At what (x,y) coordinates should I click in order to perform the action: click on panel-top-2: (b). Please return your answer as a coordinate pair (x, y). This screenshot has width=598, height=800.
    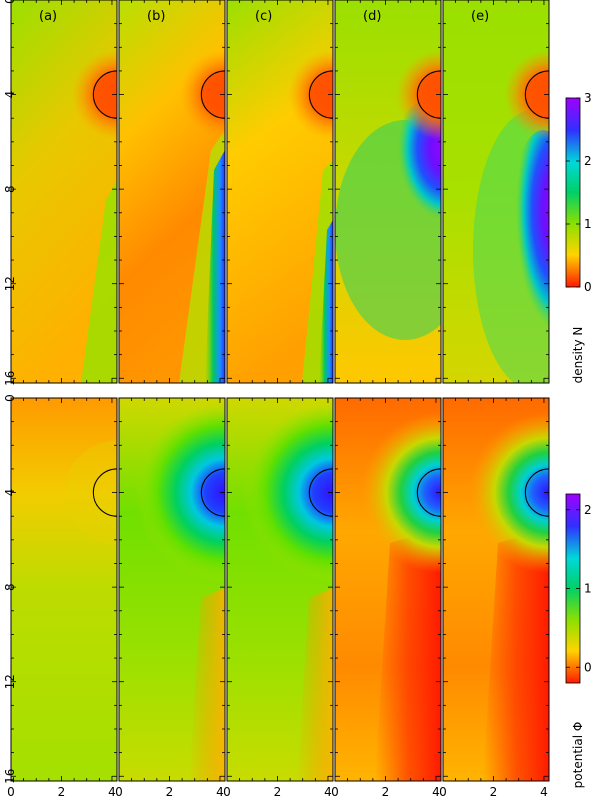
    Looking at the image, I should click on (172, 192).